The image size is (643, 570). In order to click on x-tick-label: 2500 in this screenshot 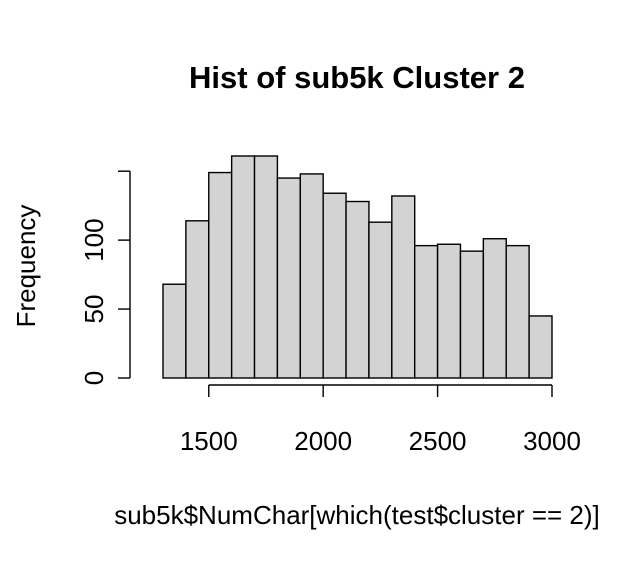, I will do `click(438, 441)`.